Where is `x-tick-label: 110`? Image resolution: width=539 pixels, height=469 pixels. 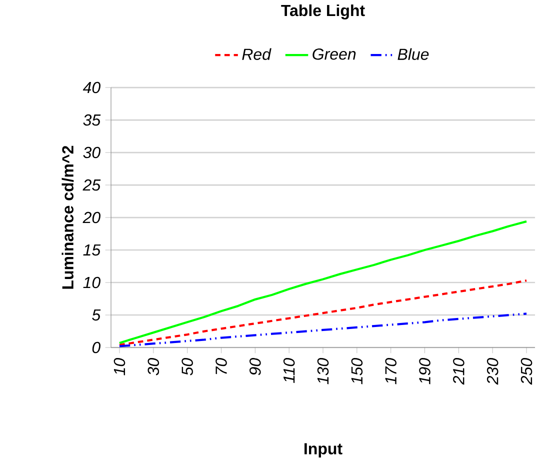 x-tick-label: 110 is located at coordinates (289, 371).